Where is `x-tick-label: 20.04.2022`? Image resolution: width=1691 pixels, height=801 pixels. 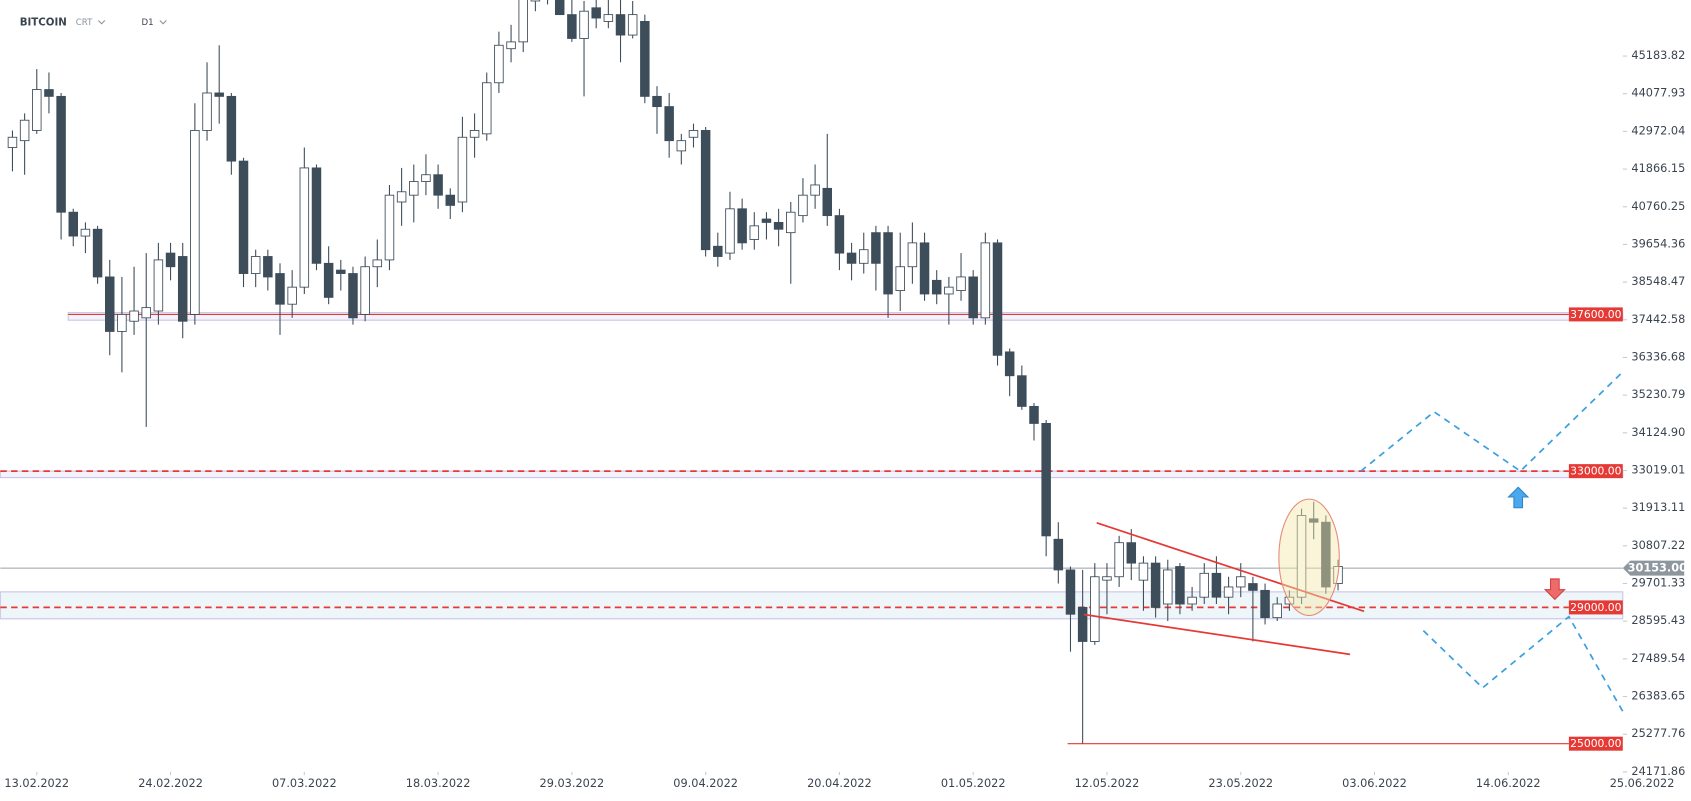 x-tick-label: 20.04.2022 is located at coordinates (839, 783).